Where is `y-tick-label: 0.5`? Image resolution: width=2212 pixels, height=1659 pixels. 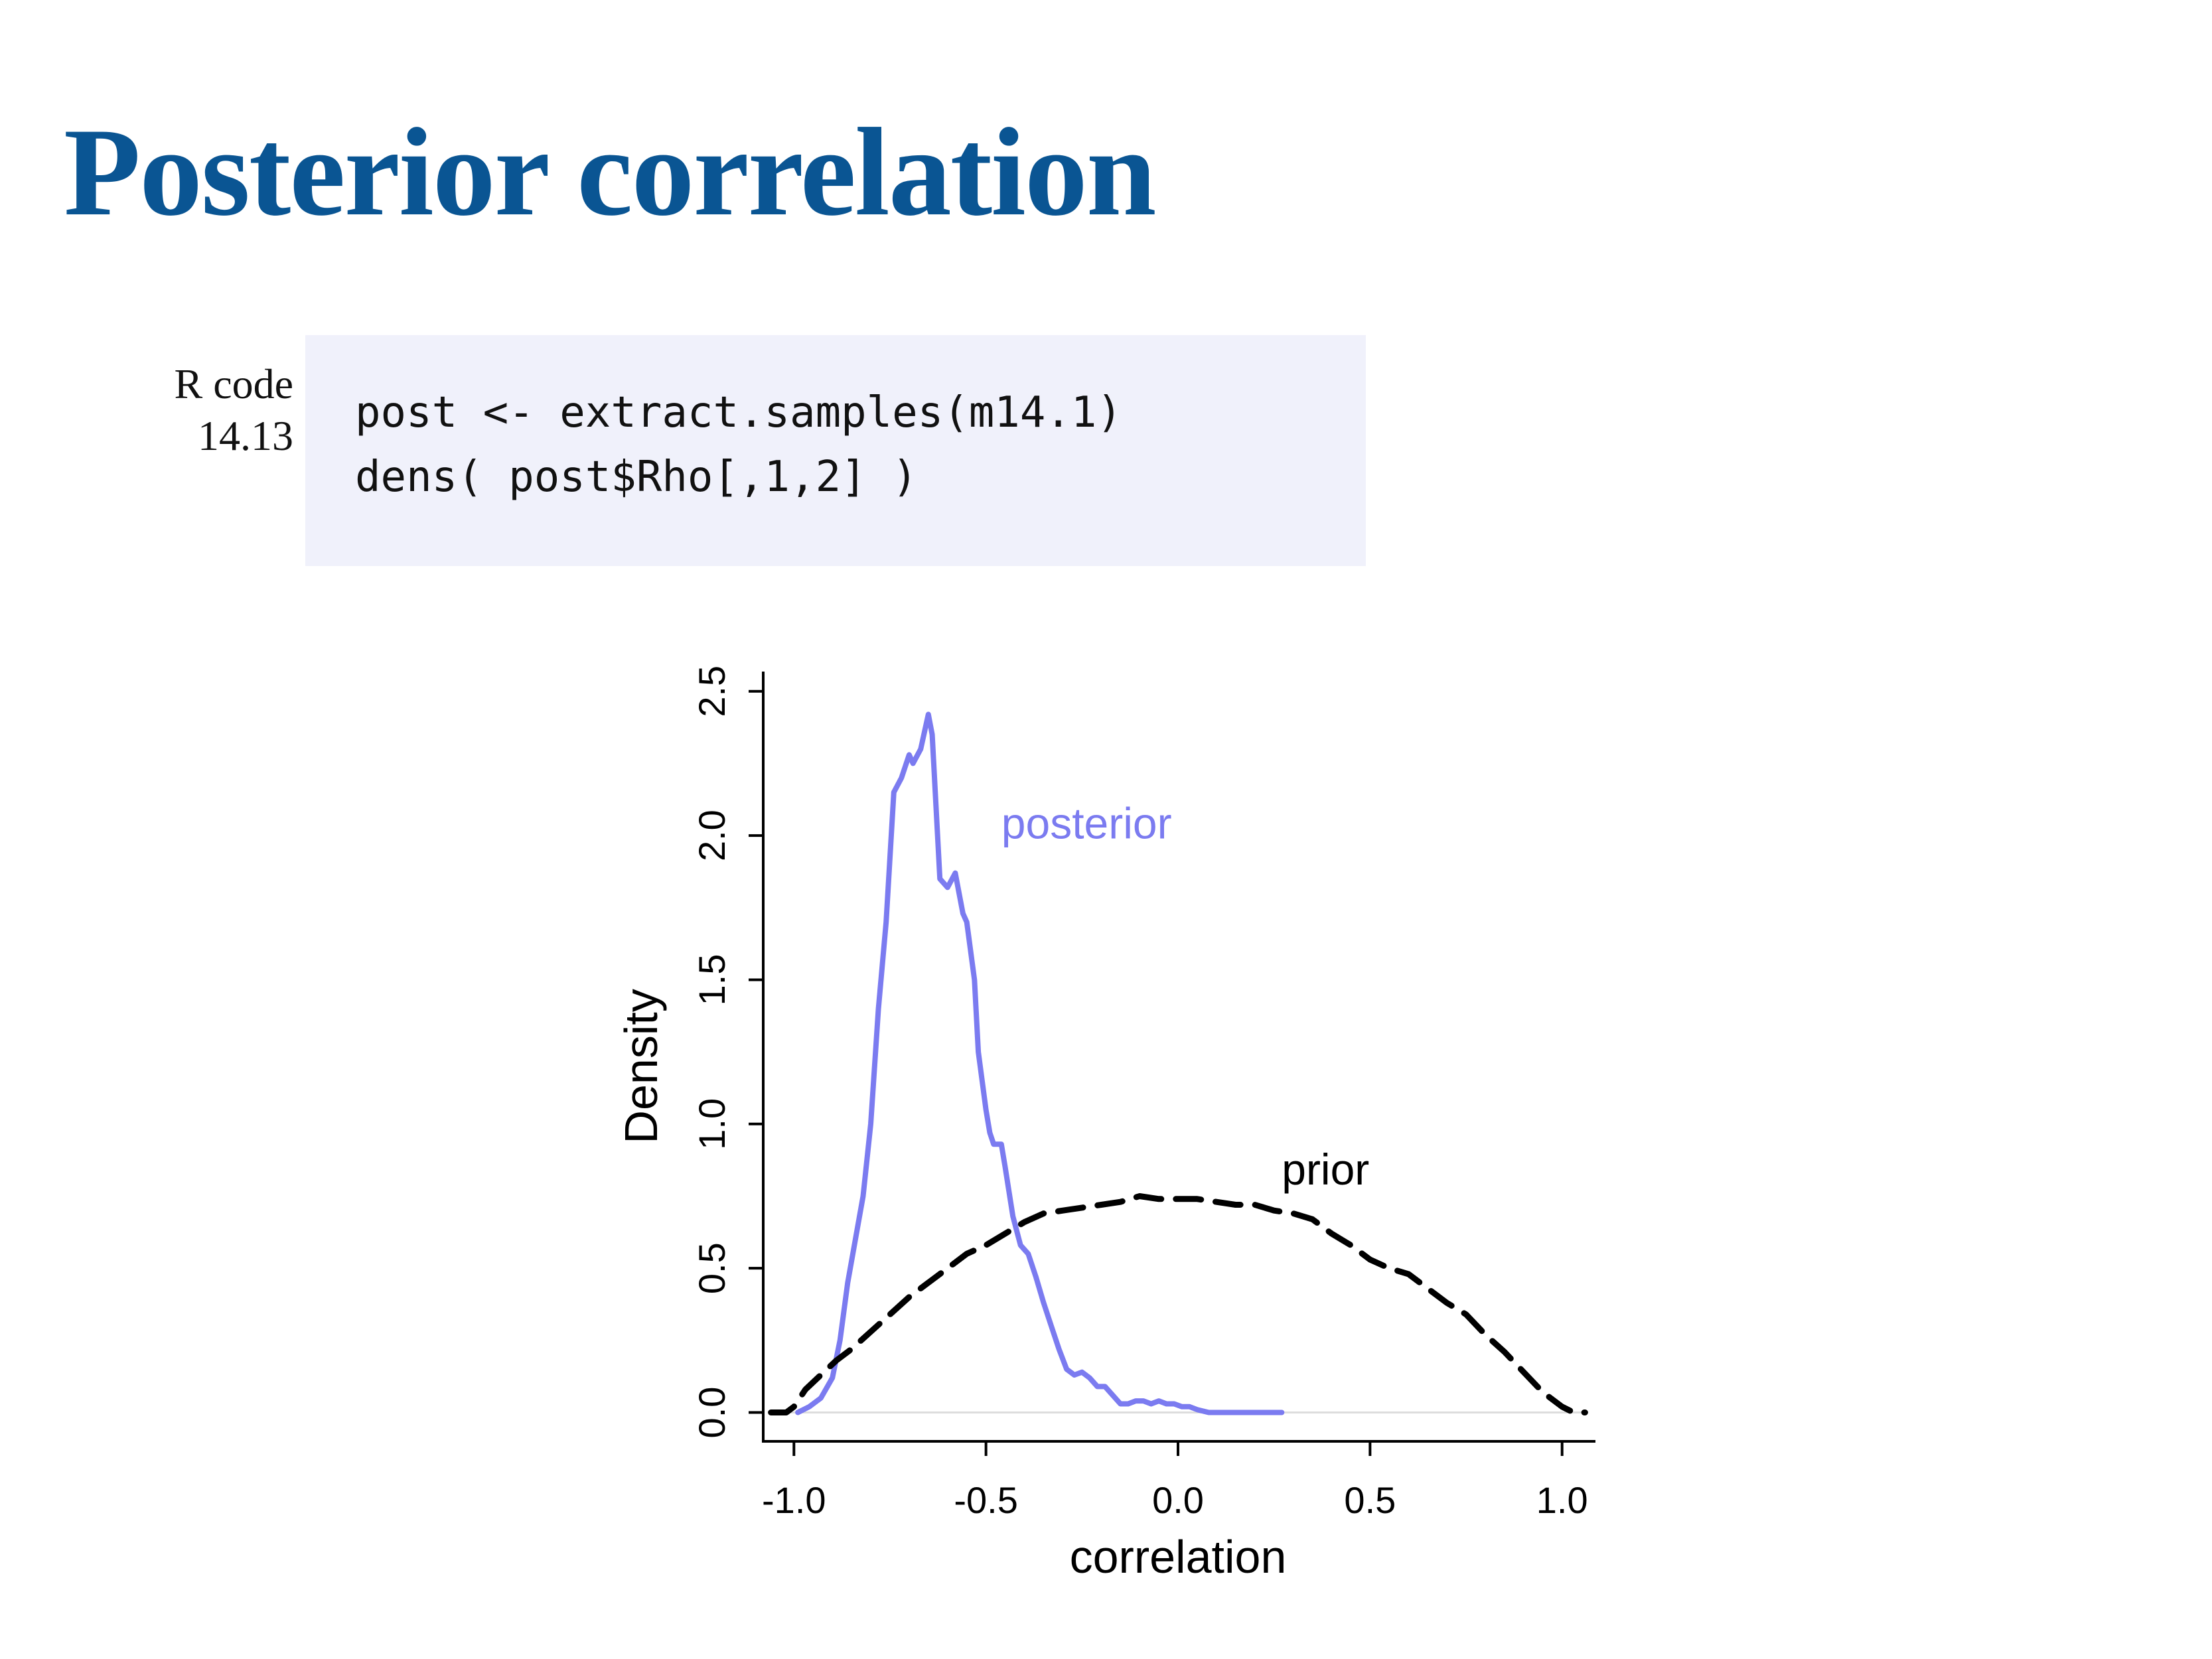 y-tick-label: 0.5 is located at coordinates (712, 1268).